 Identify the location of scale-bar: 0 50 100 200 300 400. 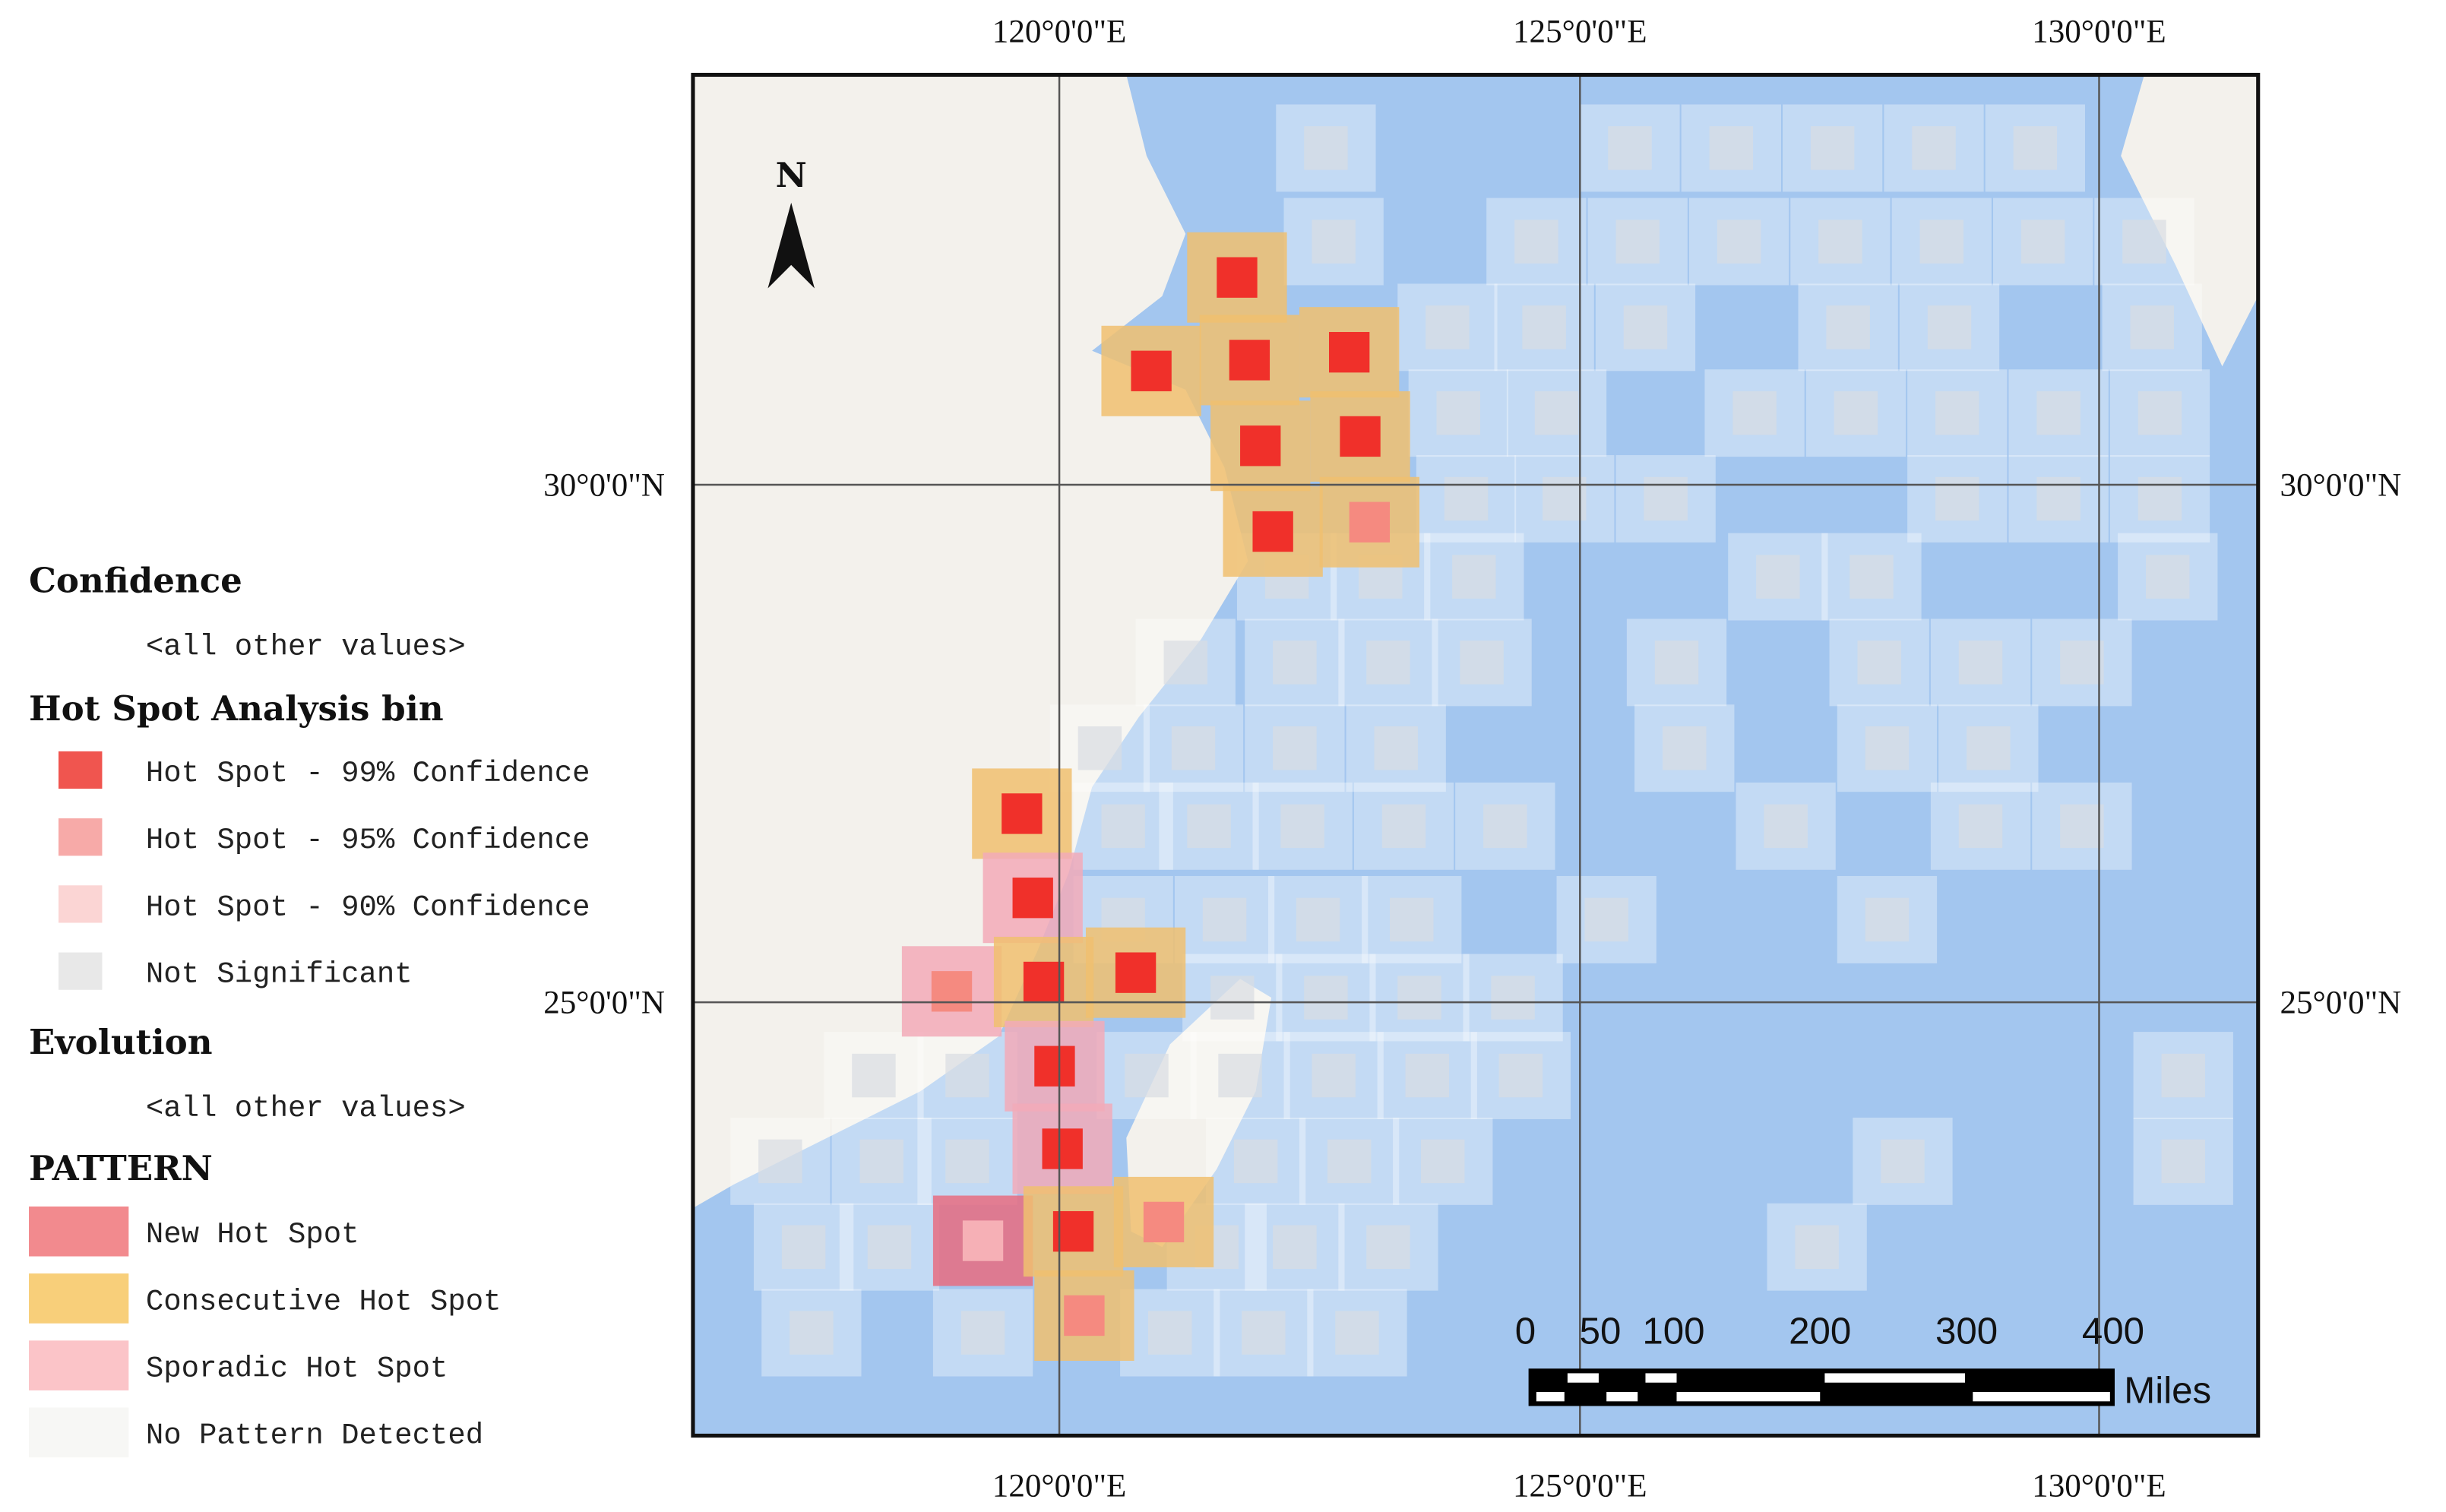
(1829, 1358).